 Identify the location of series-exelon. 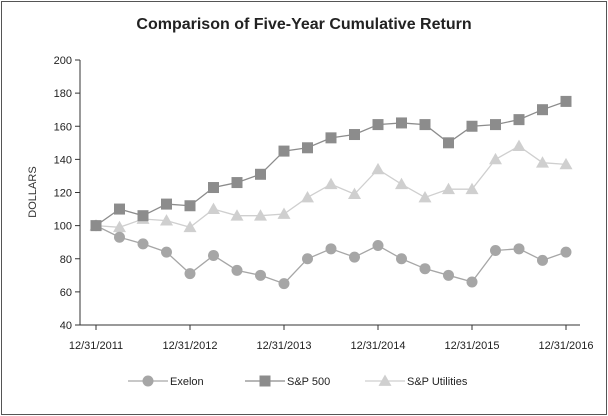
(331, 255).